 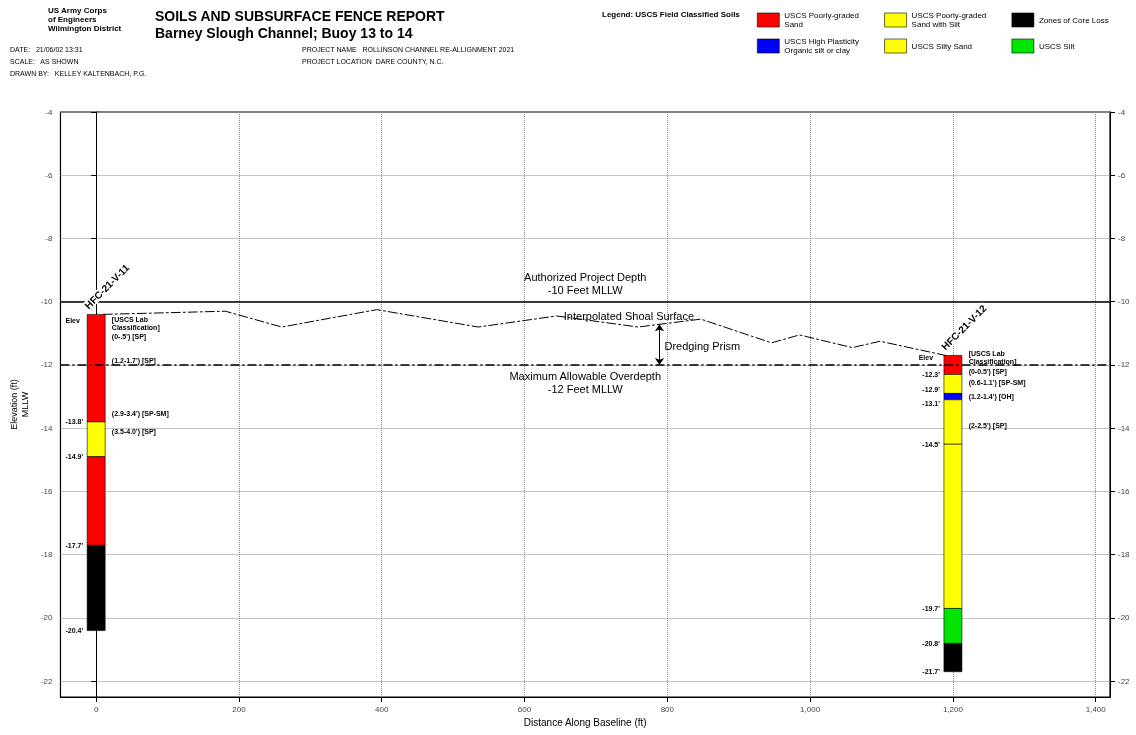 What do you see at coordinates (524, 709) in the screenshot?
I see `x-tick-label: 600` at bounding box center [524, 709].